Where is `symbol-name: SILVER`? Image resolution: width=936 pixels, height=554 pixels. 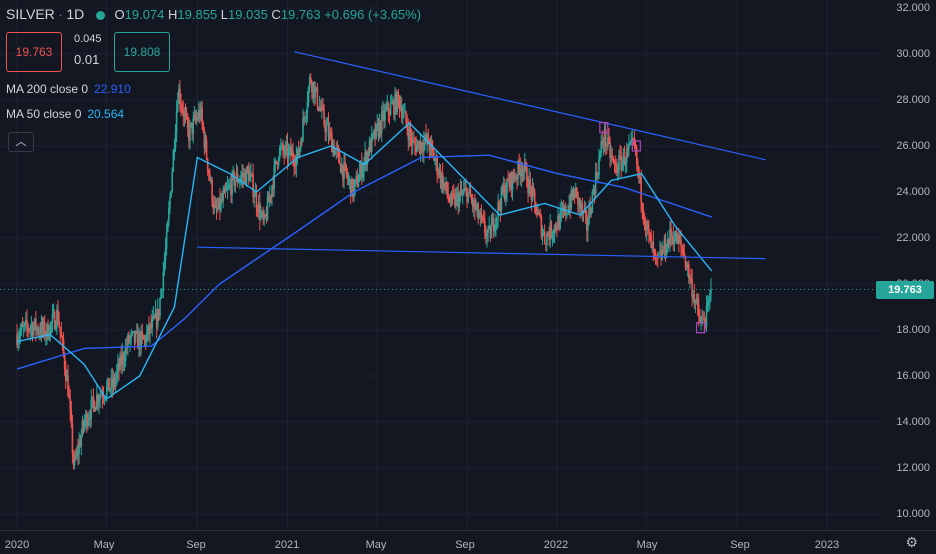
symbol-name: SILVER is located at coordinates (30, 14).